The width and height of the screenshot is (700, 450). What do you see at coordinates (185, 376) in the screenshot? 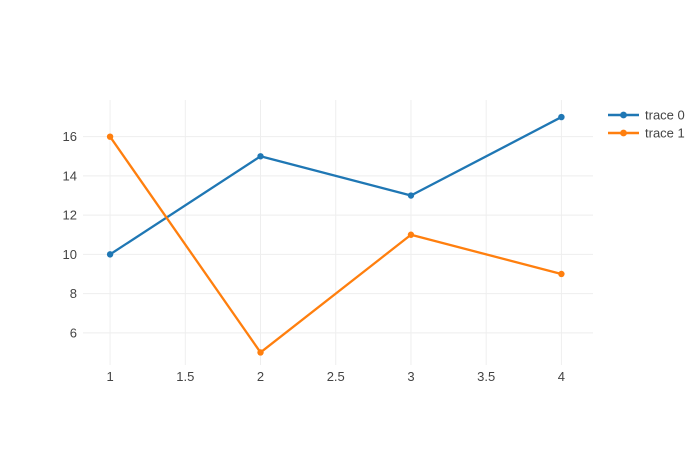
I see `x-tick-label: 1.5` at bounding box center [185, 376].